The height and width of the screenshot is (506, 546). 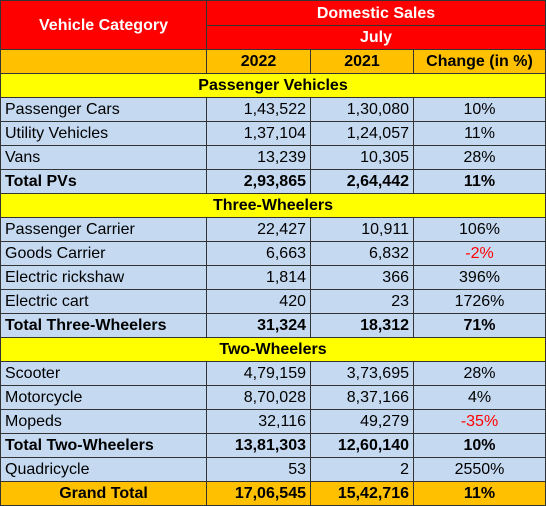 What do you see at coordinates (103, 230) in the screenshot?
I see `data-row-label: Passenger Carrier` at bounding box center [103, 230].